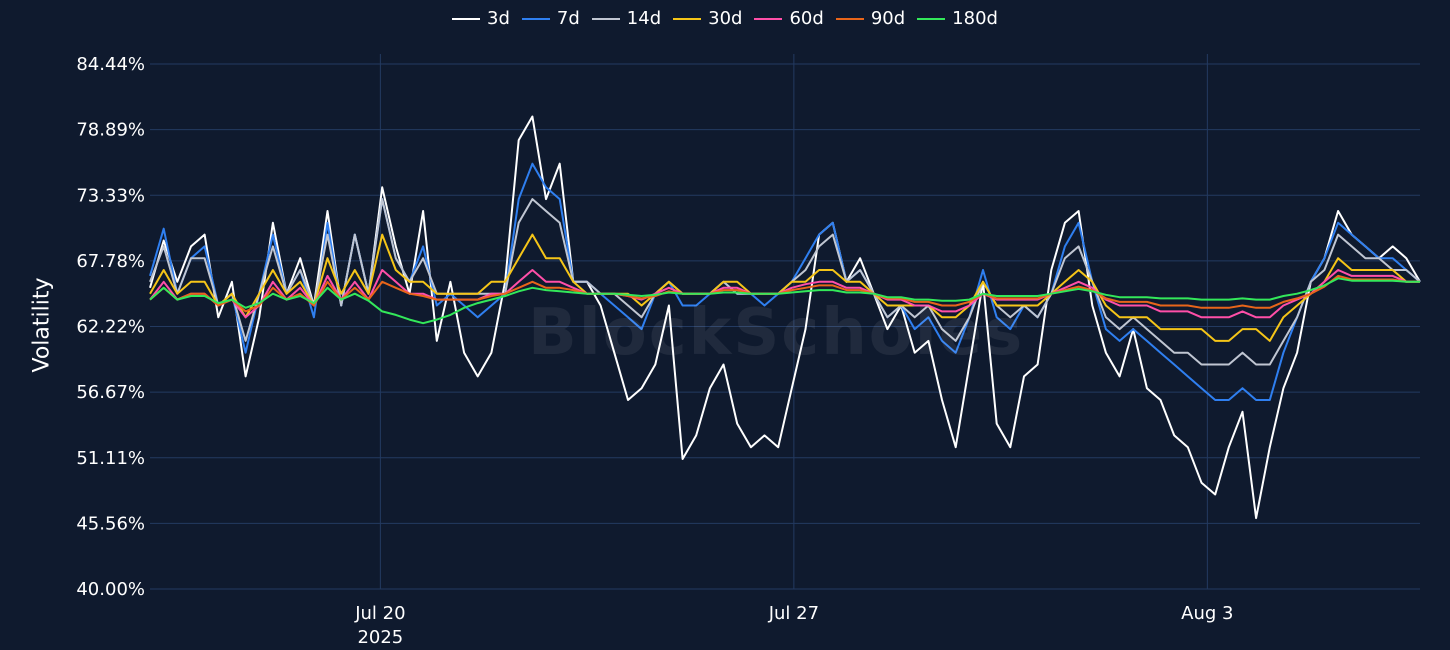 The image size is (1450, 650). I want to click on y-tick-label: 84.44%, so click(110, 64).